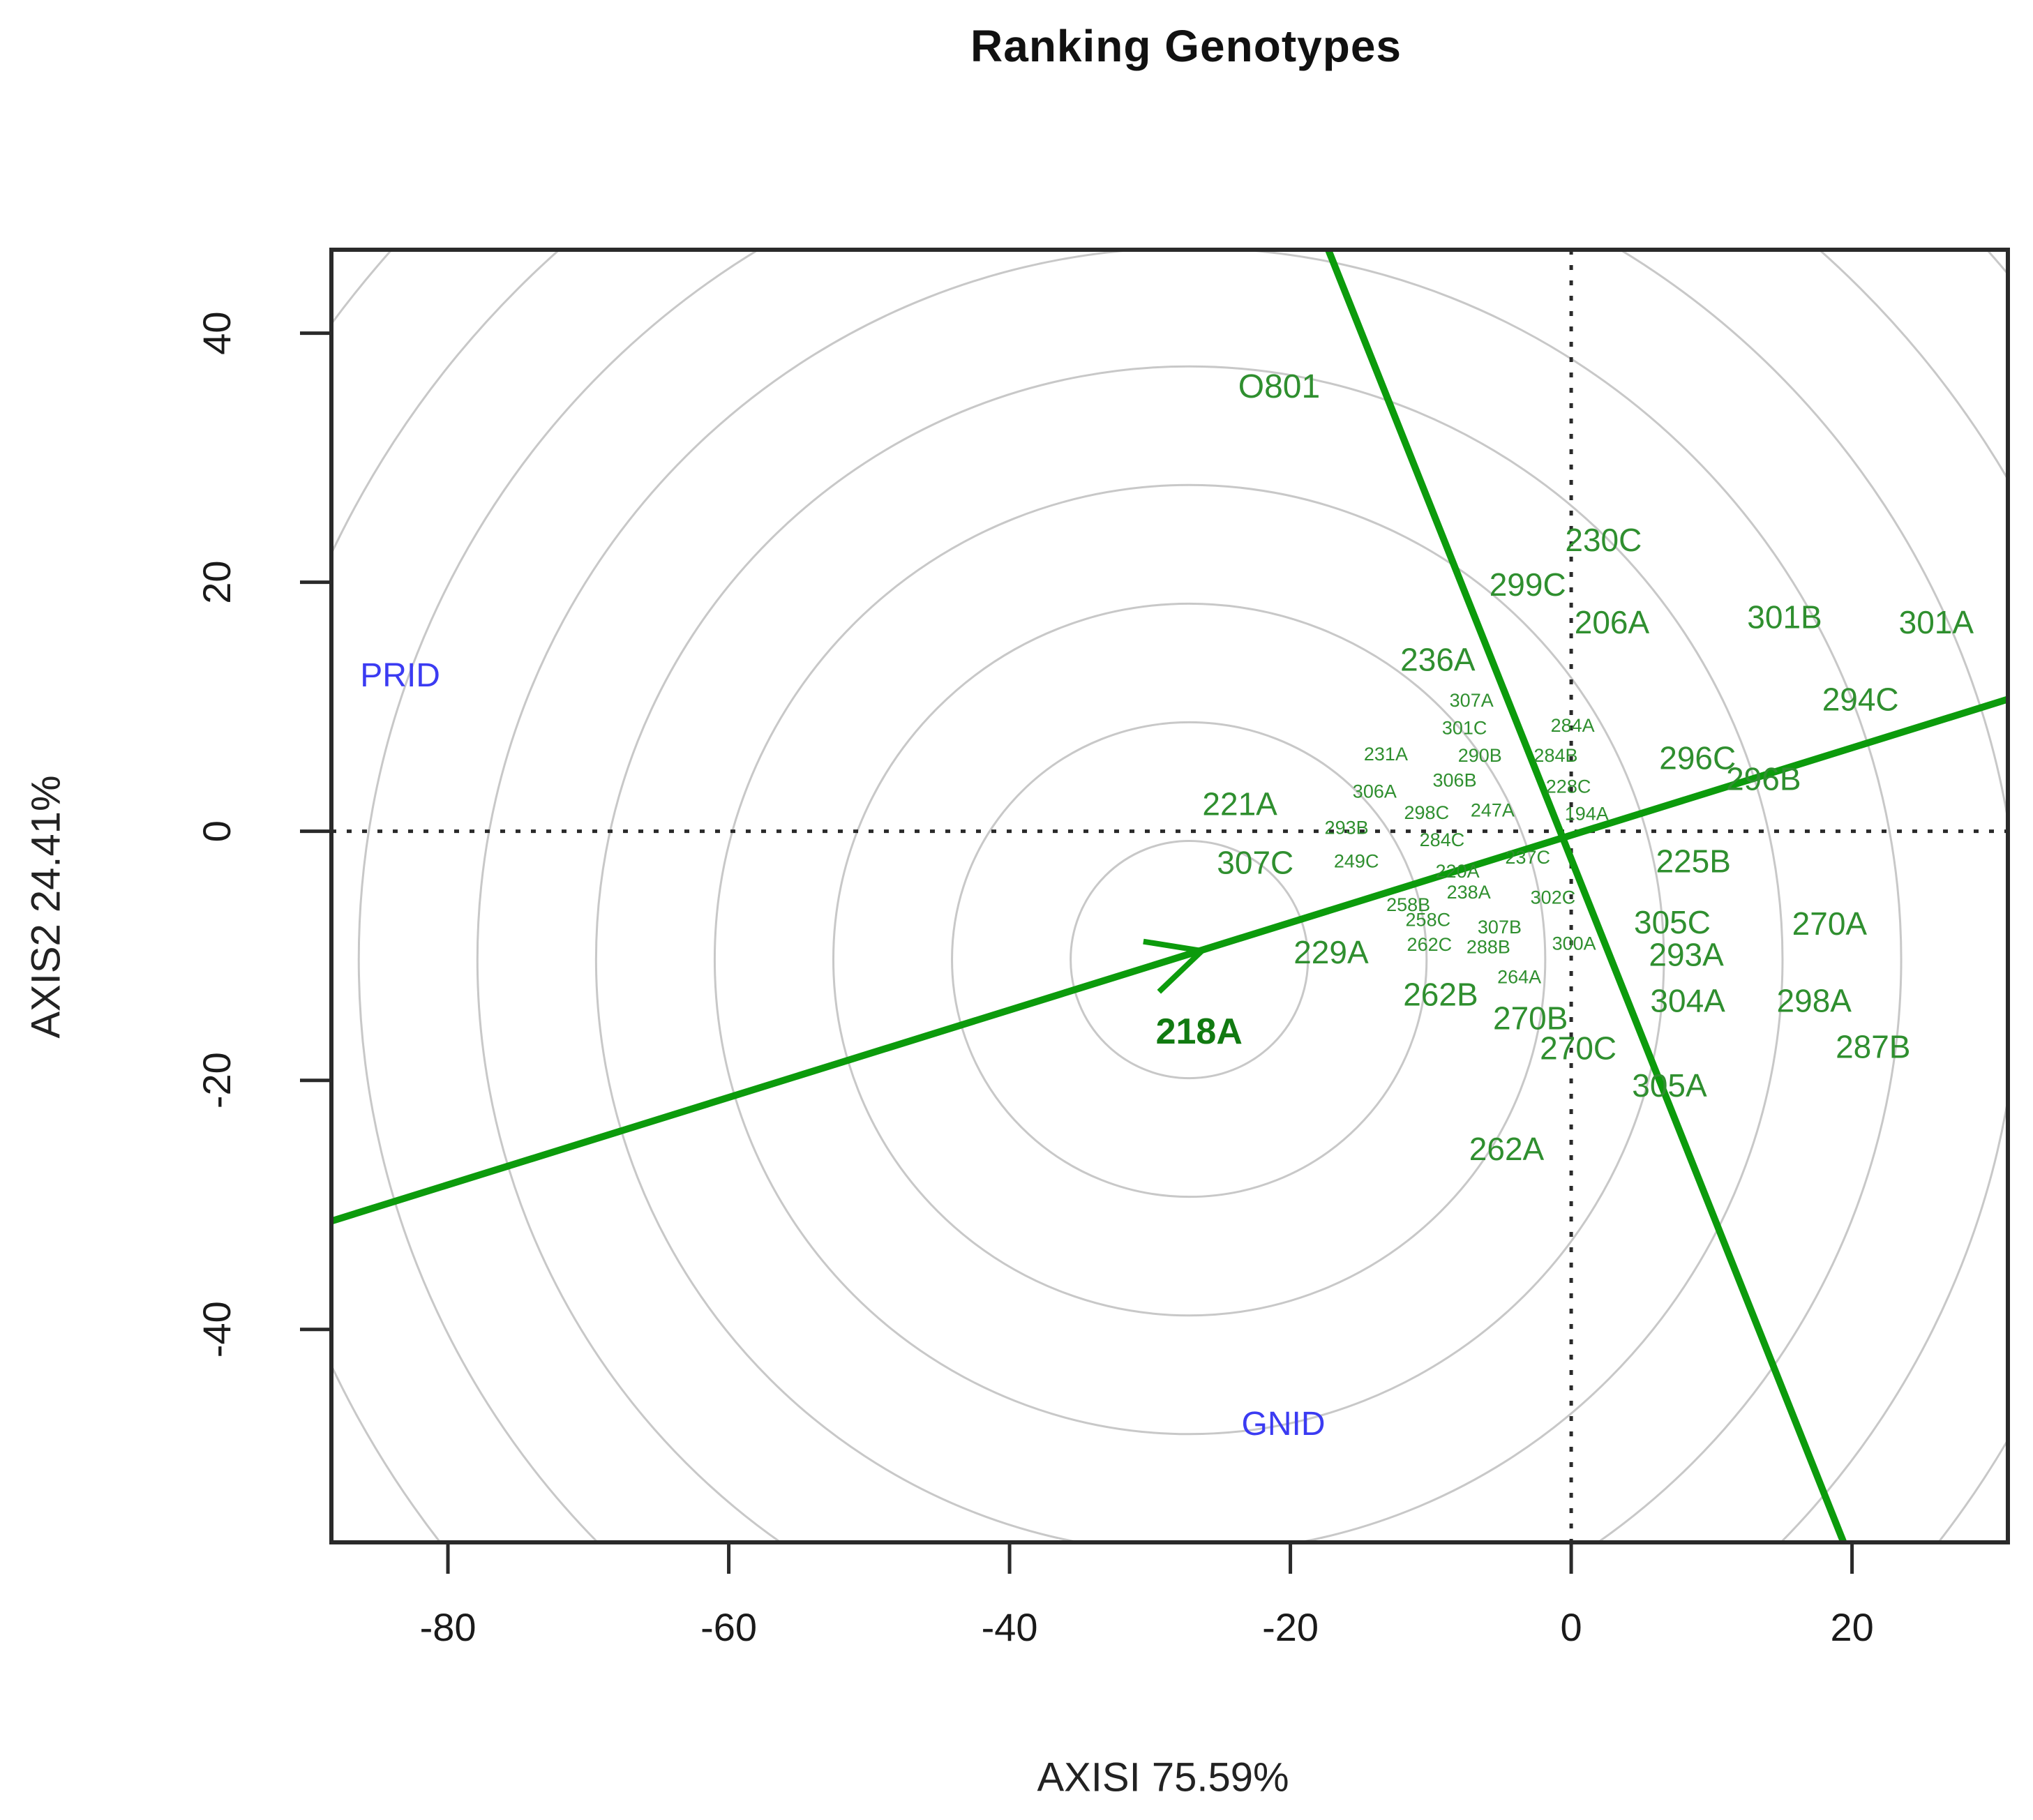 The height and width of the screenshot is (1820, 2033). I want to click on genotype-label: 247A, so click(1493, 809).